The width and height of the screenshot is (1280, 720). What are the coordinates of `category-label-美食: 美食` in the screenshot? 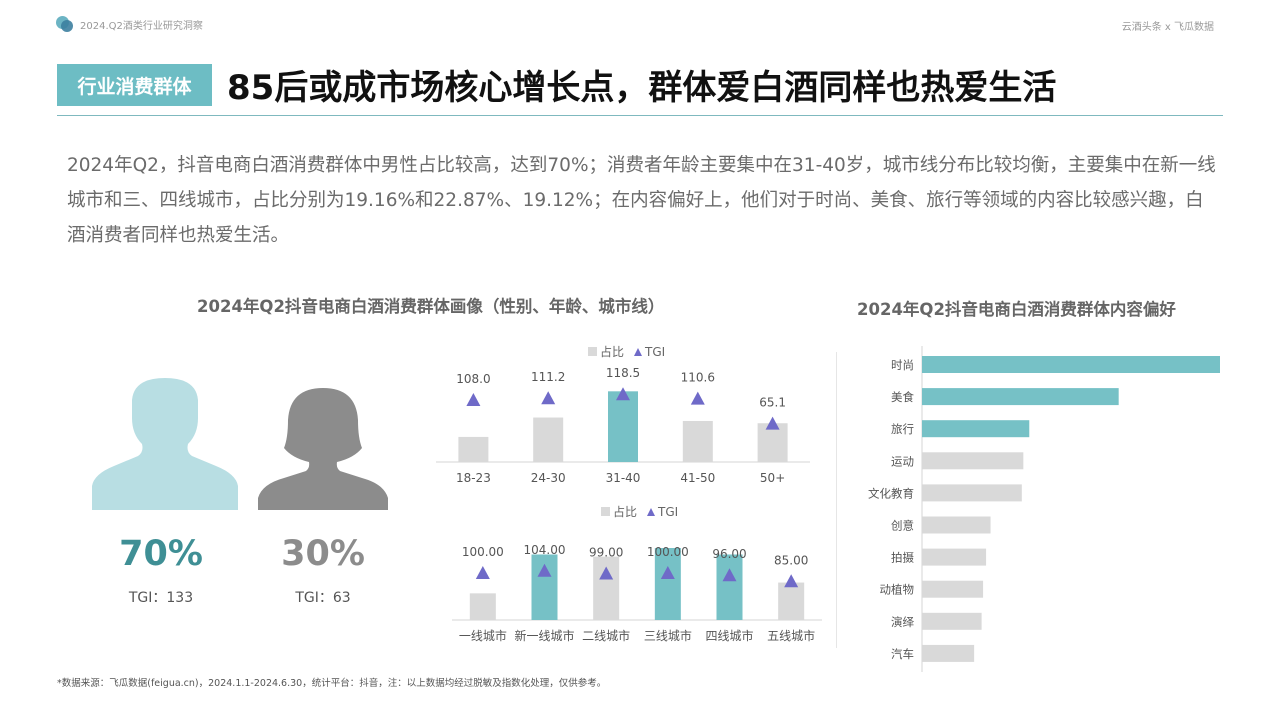 It's located at (902, 397).